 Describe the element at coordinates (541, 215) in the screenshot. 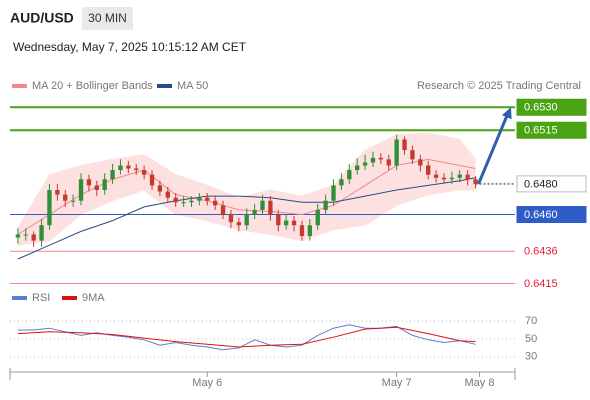

I see `level-label: 0.6460` at that location.